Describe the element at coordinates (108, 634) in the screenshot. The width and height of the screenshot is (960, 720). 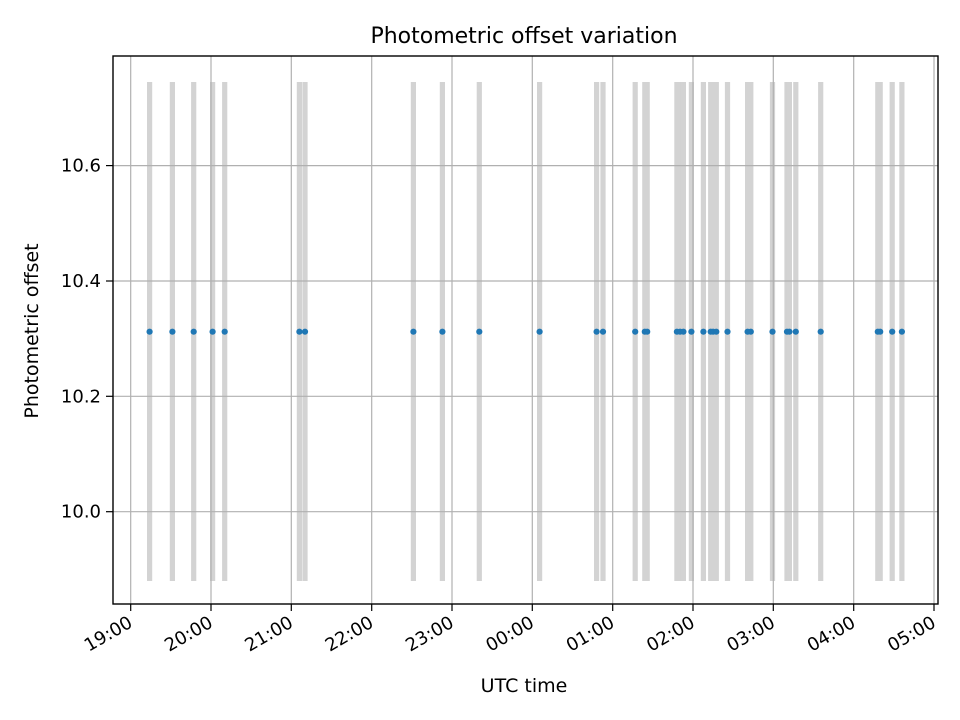
I see `x-tick-label: 19:00` at that location.